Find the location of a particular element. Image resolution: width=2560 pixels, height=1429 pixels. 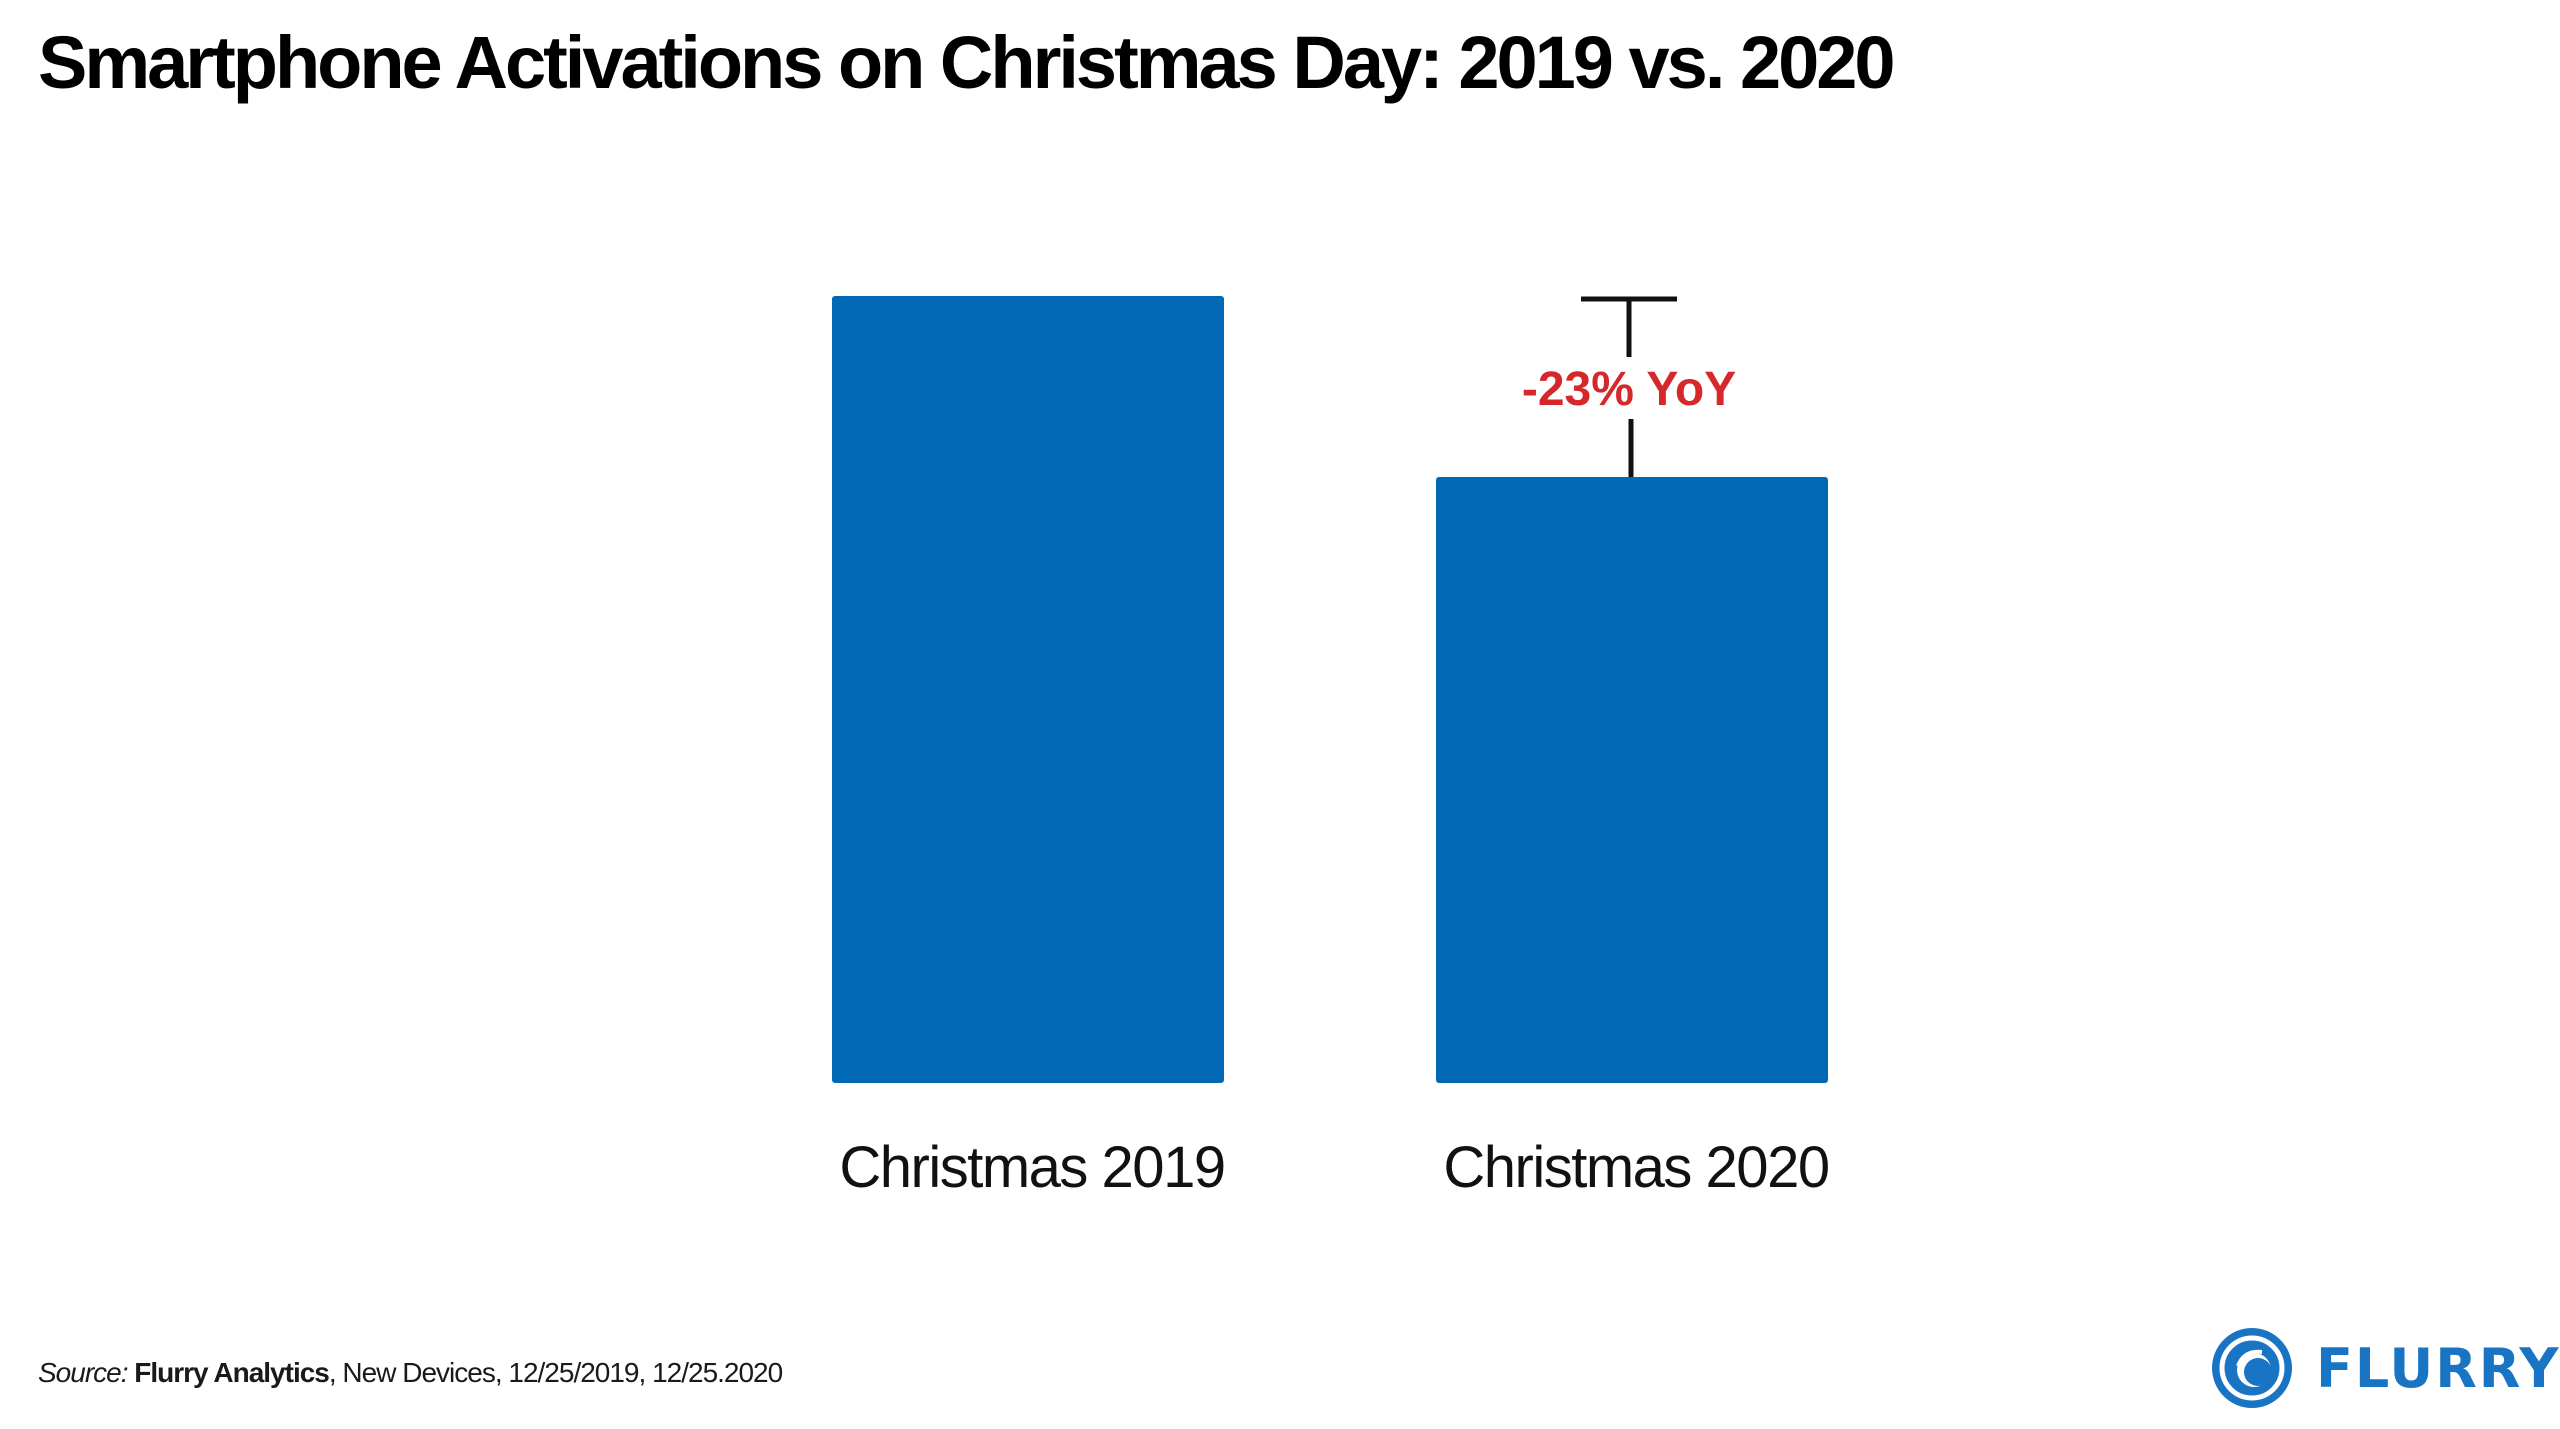

source-details: , New Devices, 12/25/2019, 12/25.2020 is located at coordinates (555, 1372).